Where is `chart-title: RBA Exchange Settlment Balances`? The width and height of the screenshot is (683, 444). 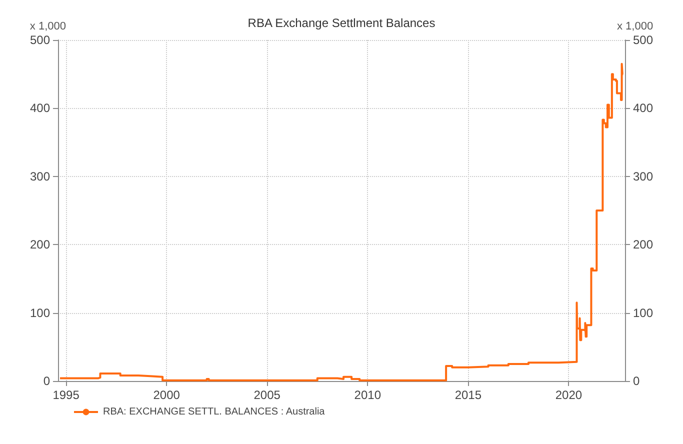
chart-title: RBA Exchange Settlment Balances is located at coordinates (342, 23).